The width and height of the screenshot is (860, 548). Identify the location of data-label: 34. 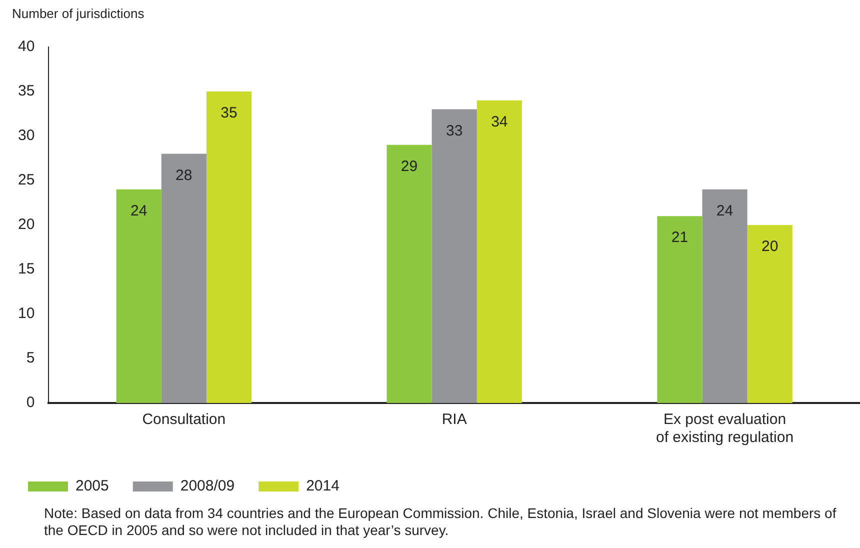
(499, 122).